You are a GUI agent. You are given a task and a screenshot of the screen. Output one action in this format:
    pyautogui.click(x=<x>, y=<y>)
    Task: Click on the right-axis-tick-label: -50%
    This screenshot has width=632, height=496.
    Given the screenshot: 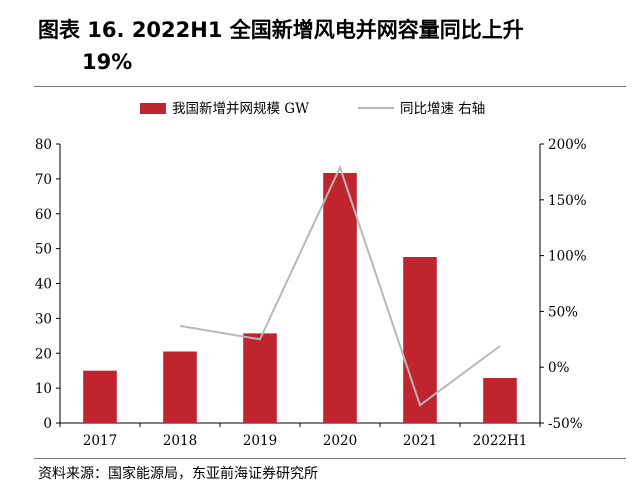 What is the action you would take?
    pyautogui.click(x=565, y=424)
    